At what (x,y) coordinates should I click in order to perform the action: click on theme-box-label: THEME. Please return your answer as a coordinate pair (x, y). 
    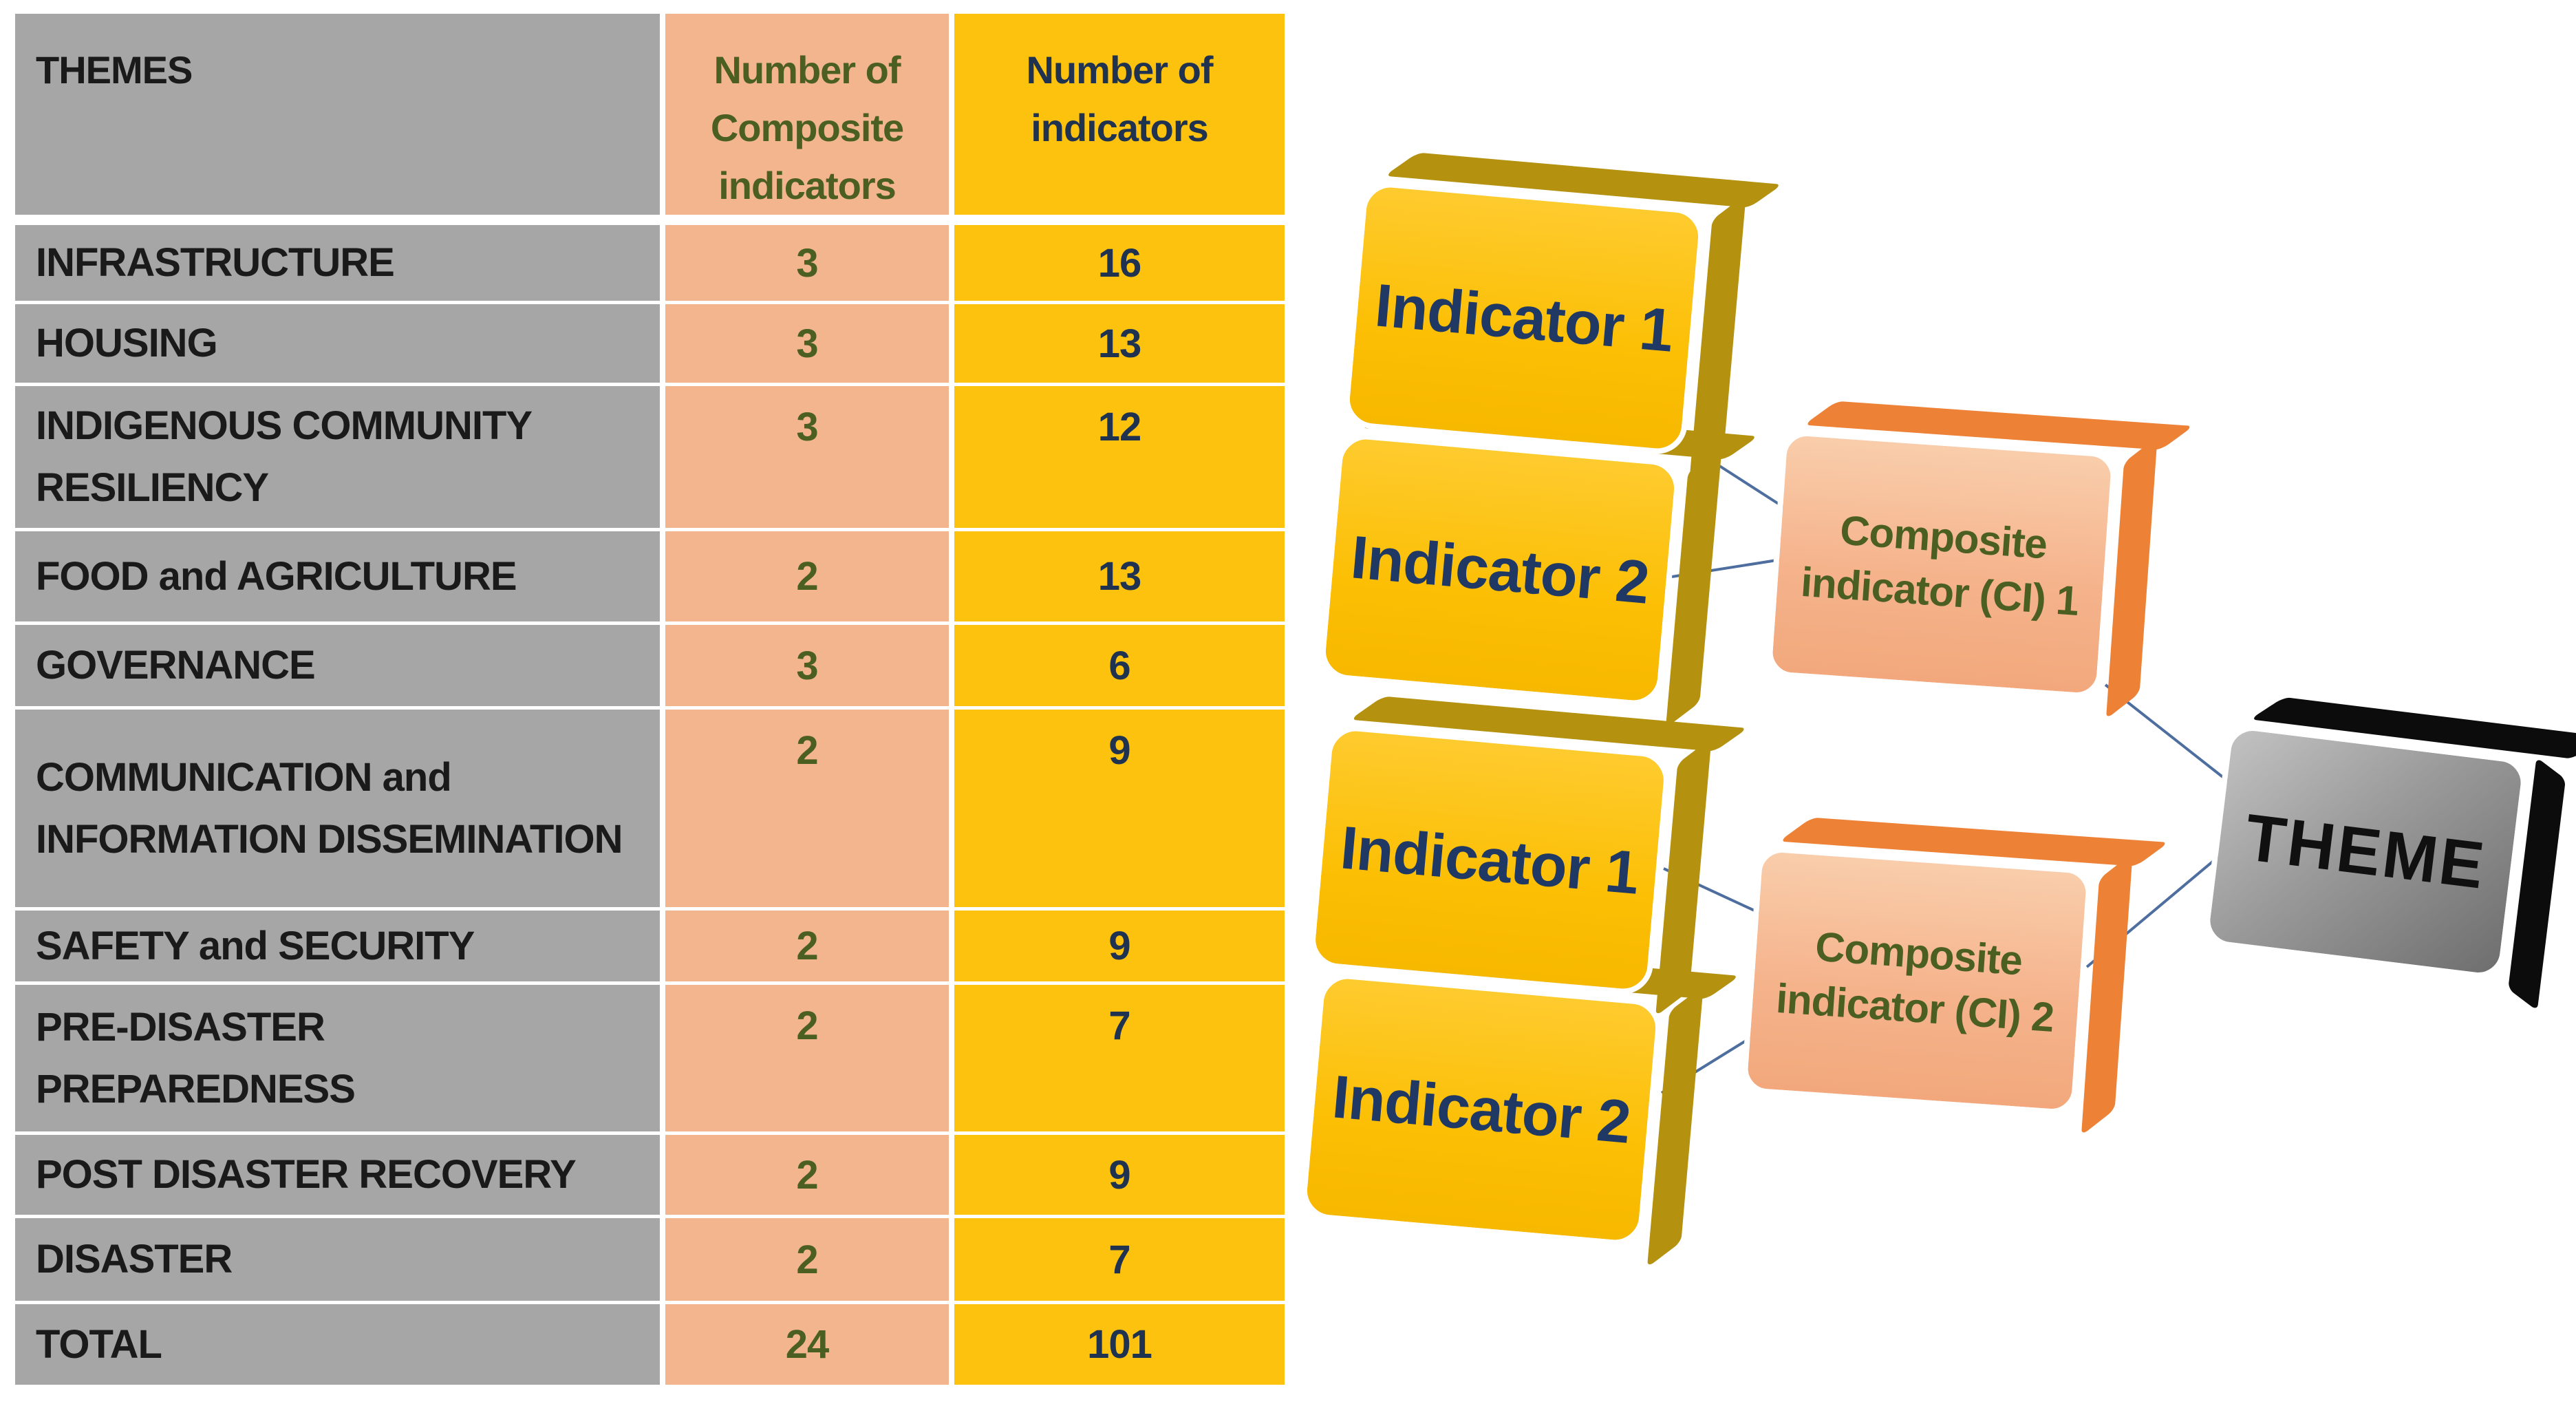
    Looking at the image, I should click on (2365, 851).